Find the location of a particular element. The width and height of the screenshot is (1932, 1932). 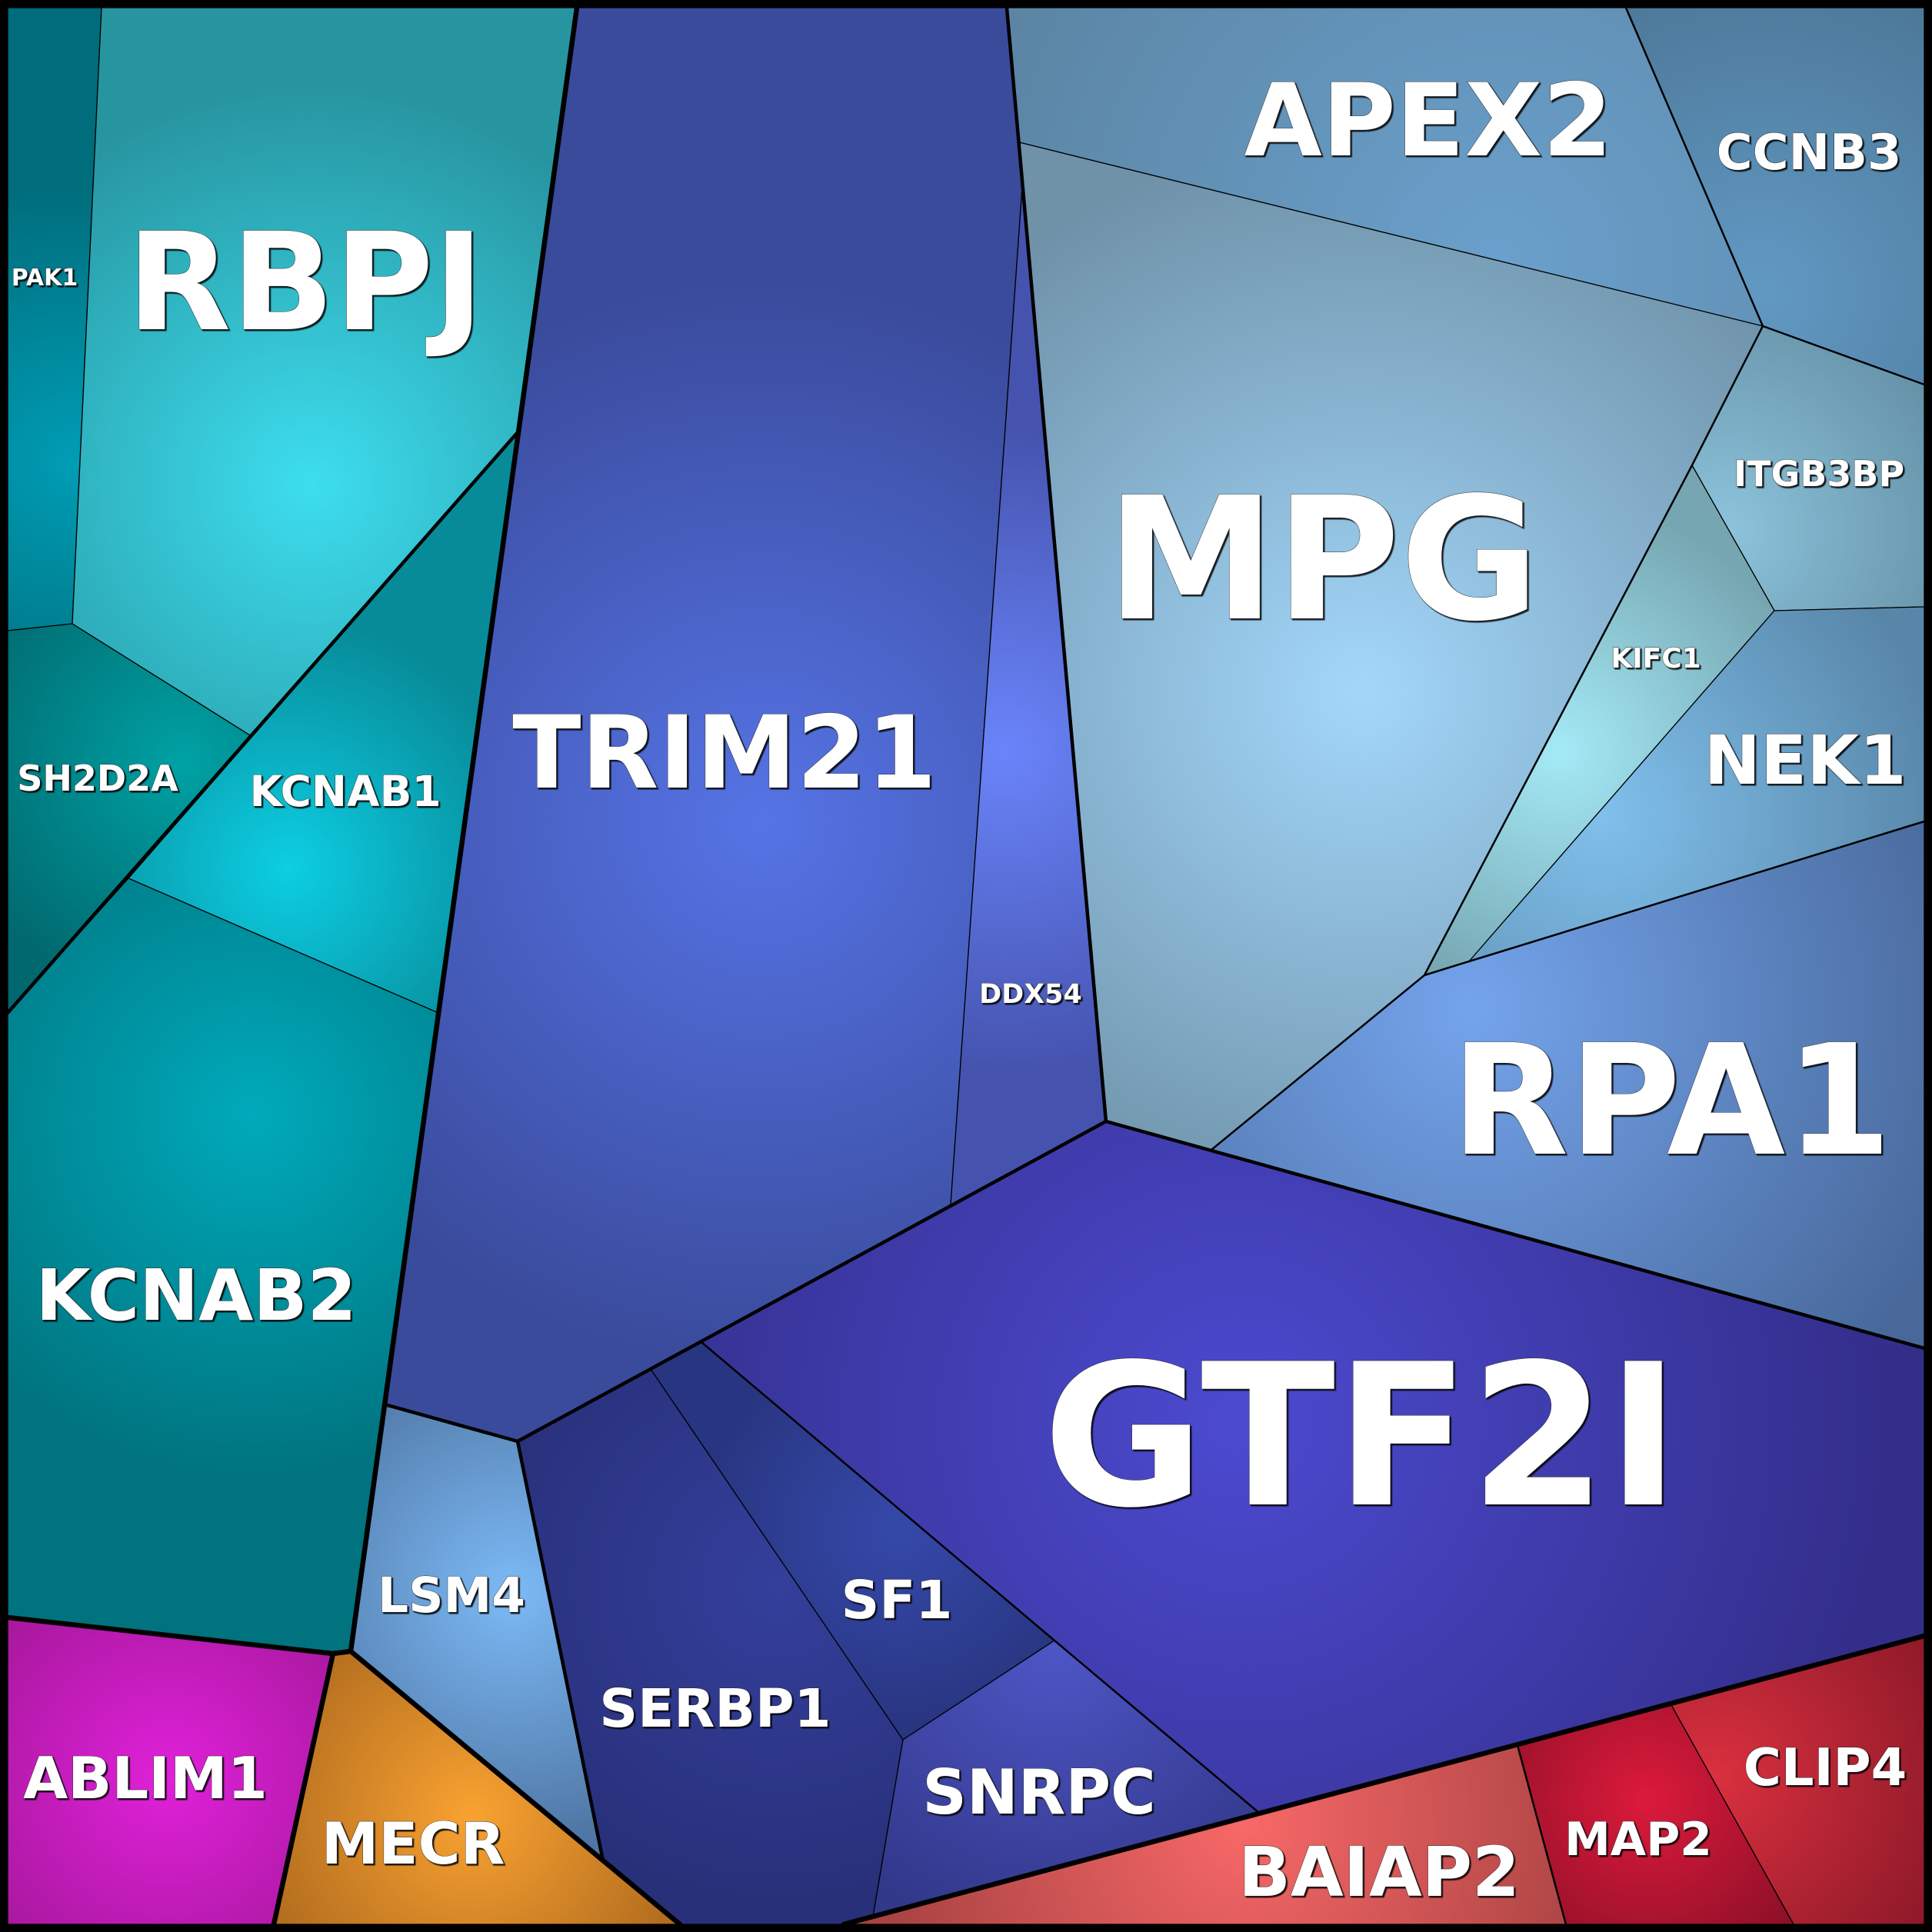

label-sf1: SF1 is located at coordinates (897, 1600).